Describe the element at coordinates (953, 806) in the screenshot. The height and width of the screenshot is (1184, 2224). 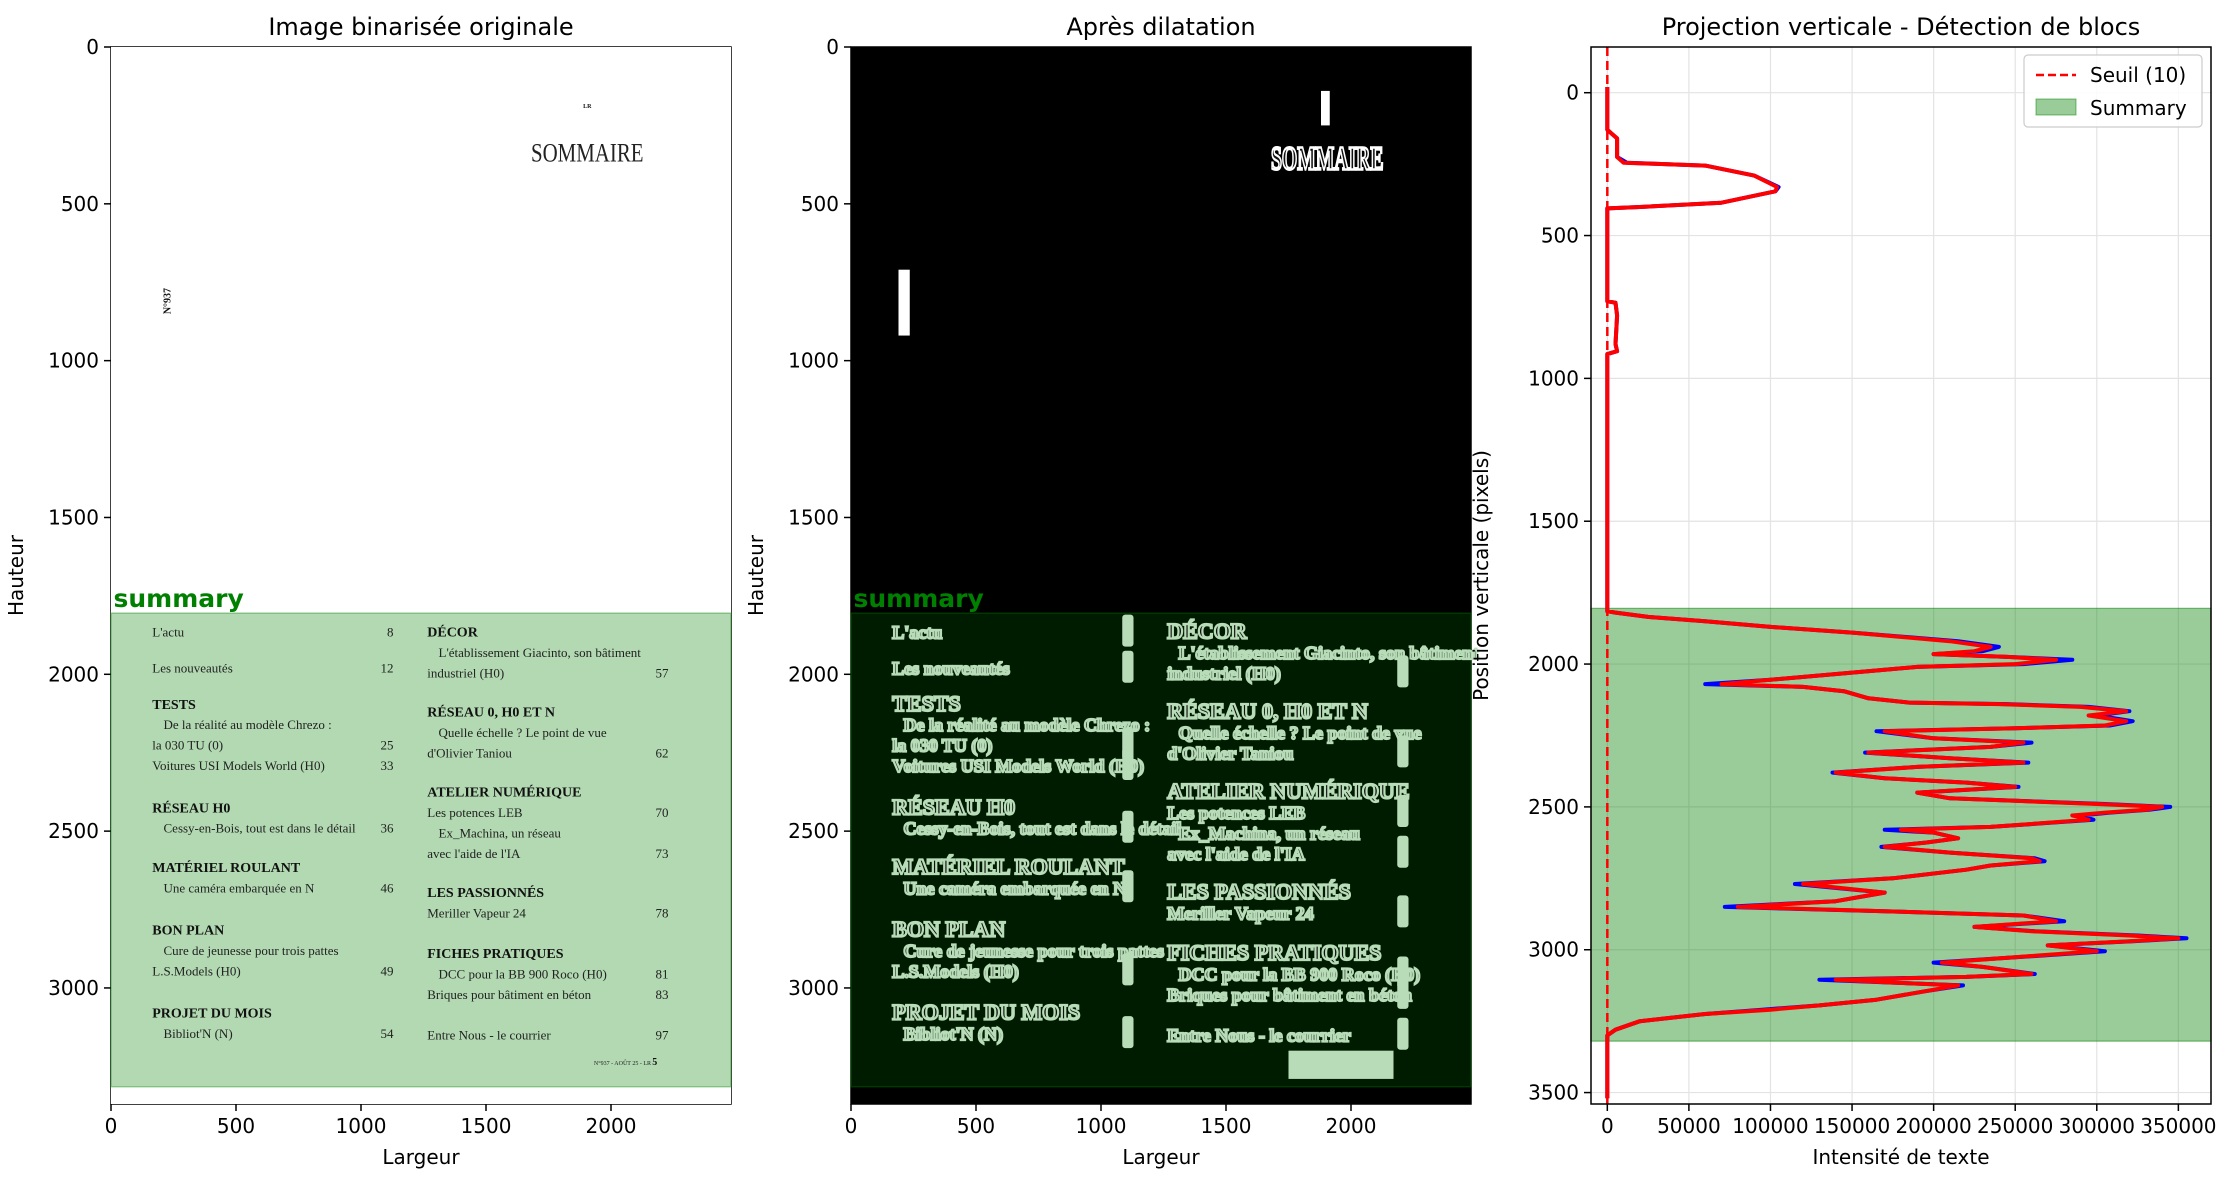
I see `toc-entry-dilated: RÉSEAU H0` at that location.